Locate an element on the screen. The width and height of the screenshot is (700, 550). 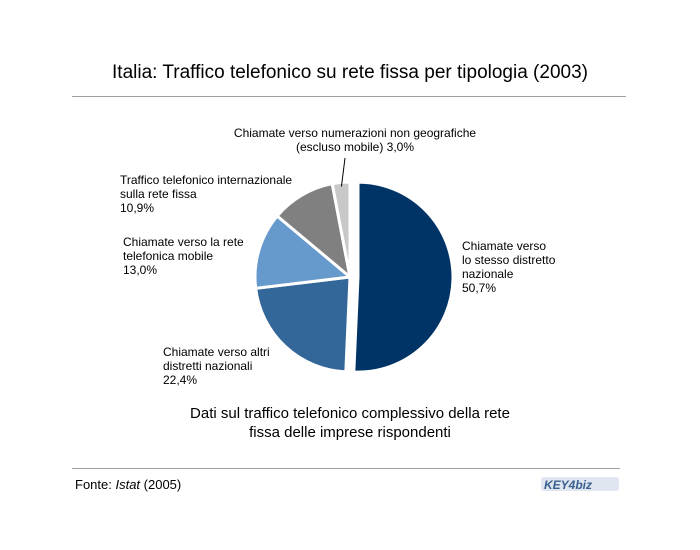
pie-slice-mobile is located at coordinates (303, 251).